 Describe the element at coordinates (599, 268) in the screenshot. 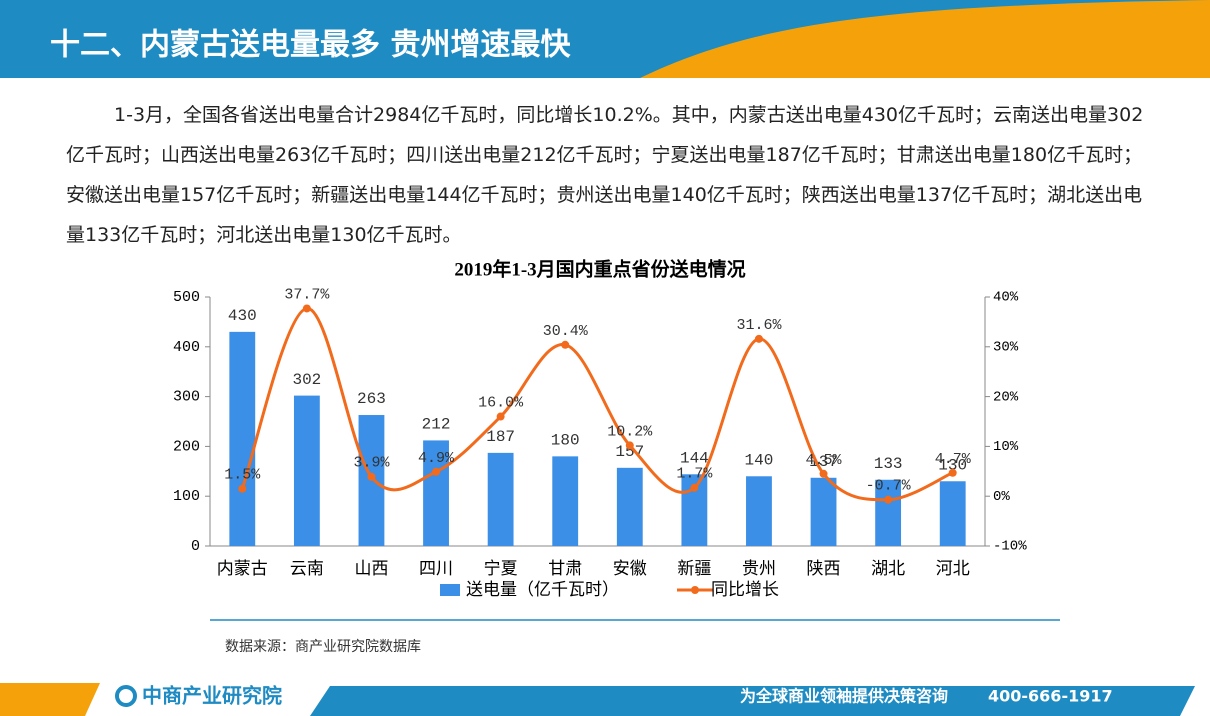

I see `chart-title: 2019年1-3月国内重点省份送电情况` at that location.